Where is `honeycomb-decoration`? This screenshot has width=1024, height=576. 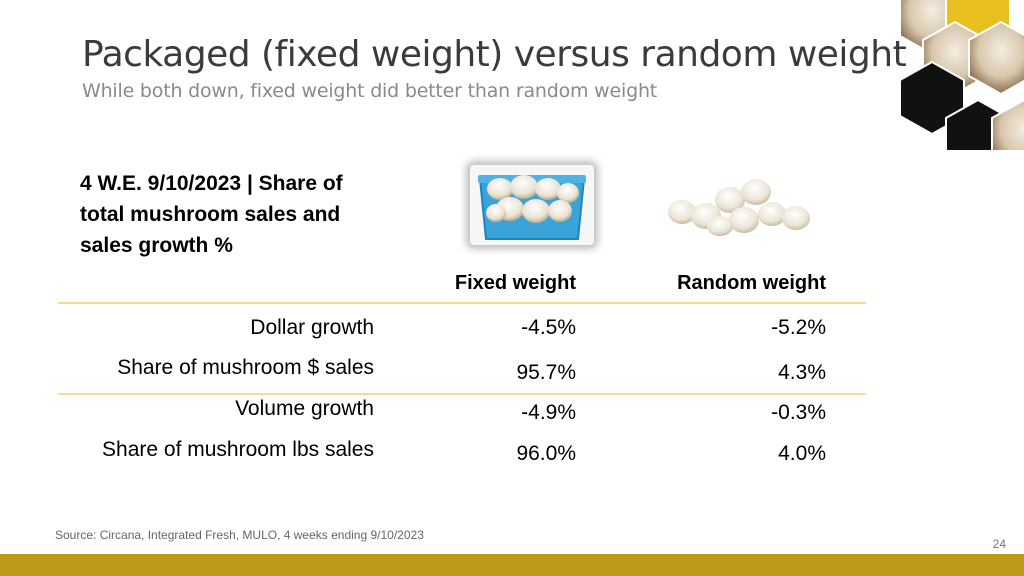 honeycomb-decoration is located at coordinates (961, 75).